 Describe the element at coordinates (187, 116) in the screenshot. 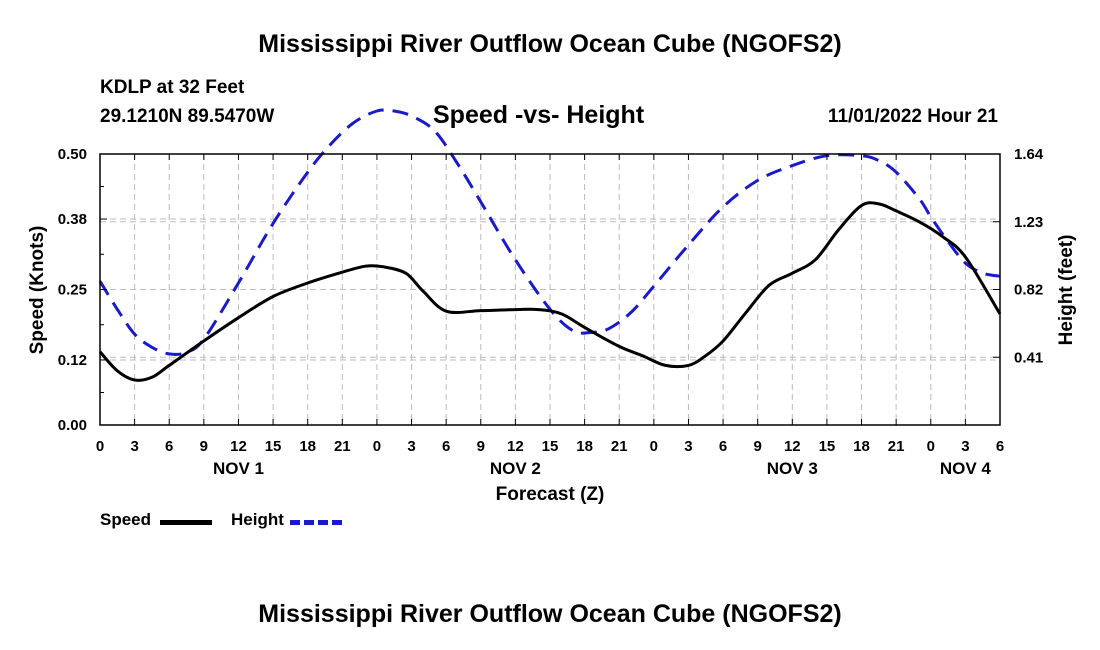

I see `coordinates-label: 29.1210N 89.5470W` at that location.